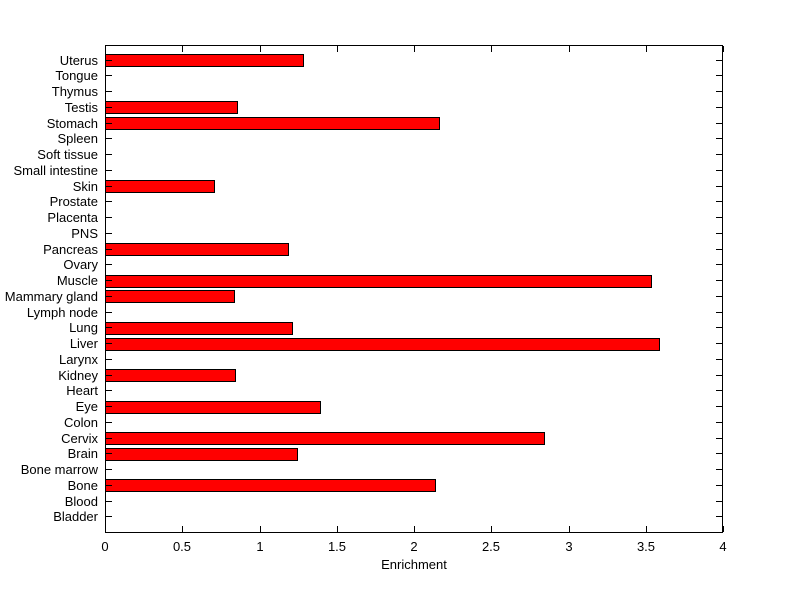 This screenshot has height=599, width=800. Describe the element at coordinates (201, 454) in the screenshot. I see `bar-brain` at that location.